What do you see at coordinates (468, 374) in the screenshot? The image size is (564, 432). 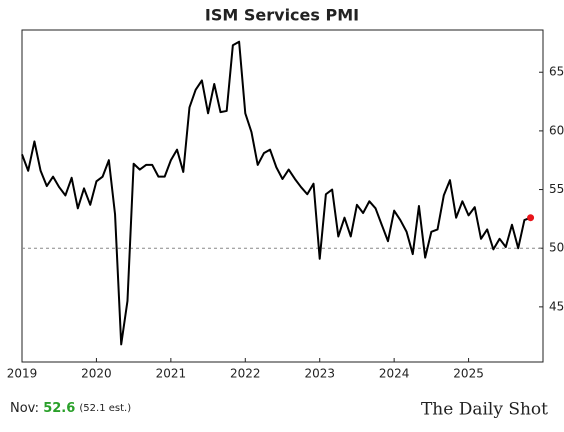 I see `x-tick-label: 2025` at bounding box center [468, 374].